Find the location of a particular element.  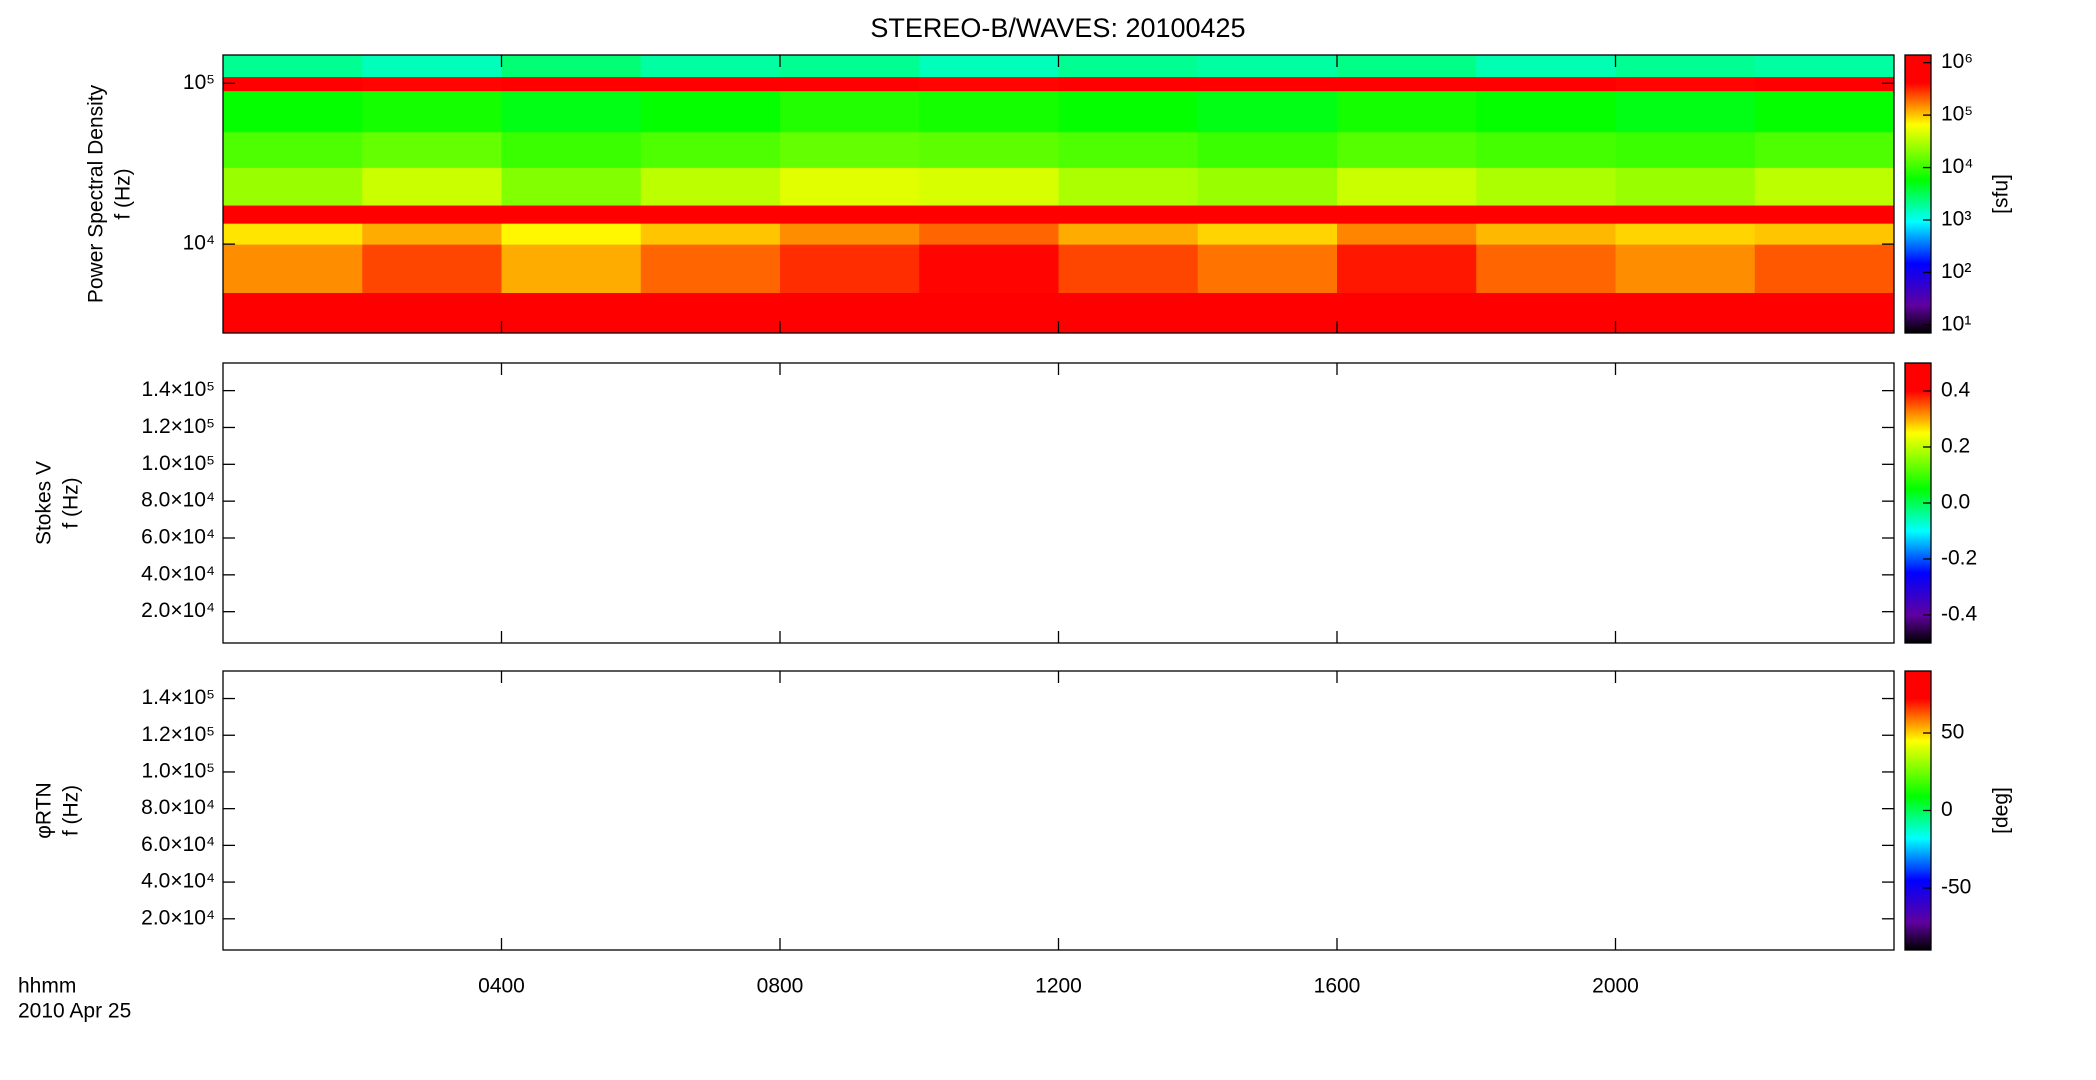

colorbar-label: [sfu] is located at coordinates (2001, 194).